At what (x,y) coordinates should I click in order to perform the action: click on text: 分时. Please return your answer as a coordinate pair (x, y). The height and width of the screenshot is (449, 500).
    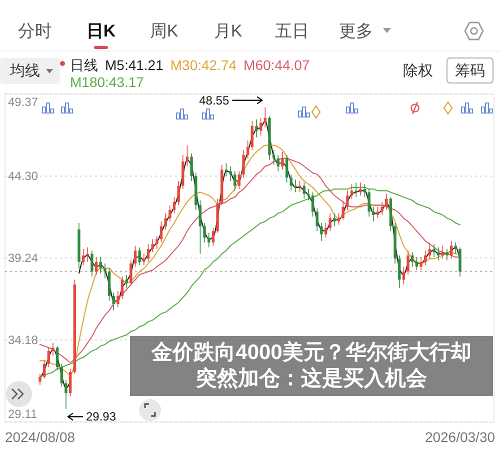
    Looking at the image, I should click on (35, 31).